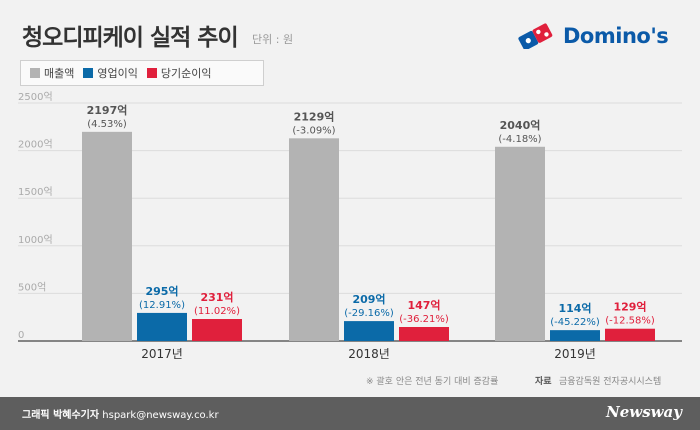 The width and height of the screenshot is (700, 430). I want to click on logo-text: Domino's, so click(616, 36).